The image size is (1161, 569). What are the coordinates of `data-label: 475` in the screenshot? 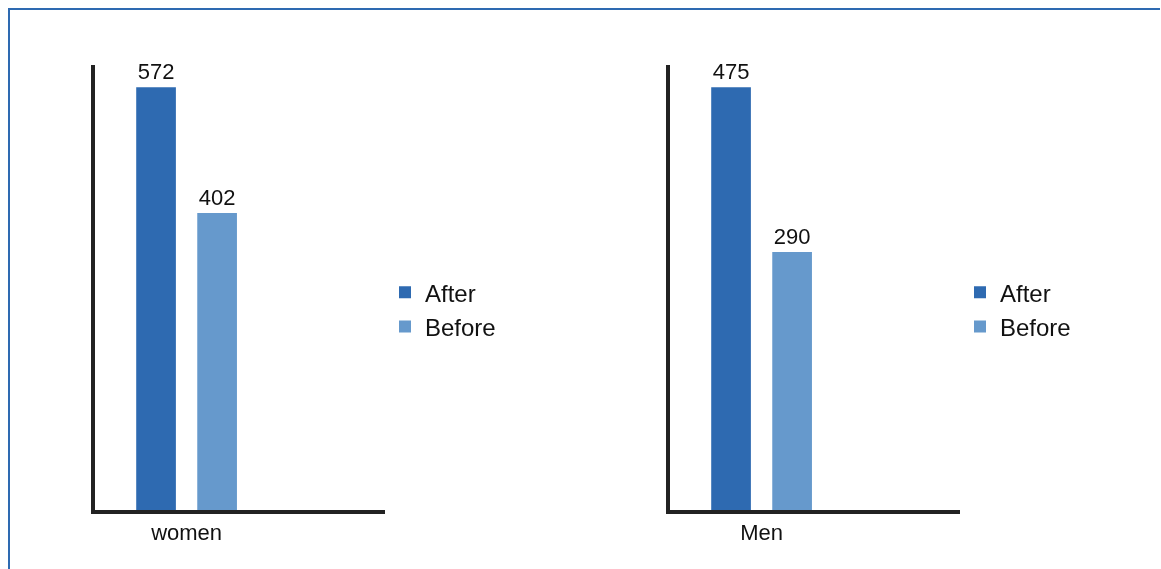 It's located at (731, 72).